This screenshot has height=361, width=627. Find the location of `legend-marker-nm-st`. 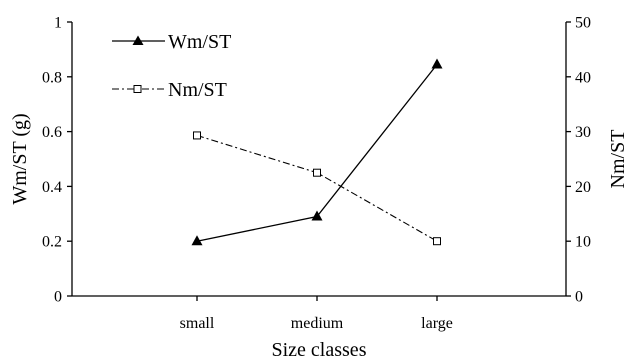

legend-marker-nm-st is located at coordinates (137, 89).